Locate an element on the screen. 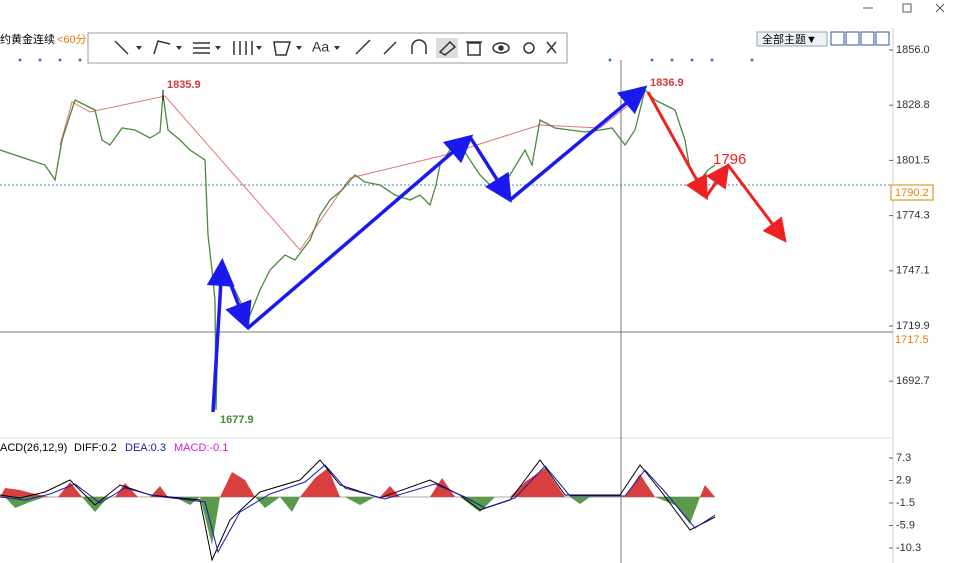 The width and height of the screenshot is (956, 563). layout-buttons is located at coordinates (860, 38).